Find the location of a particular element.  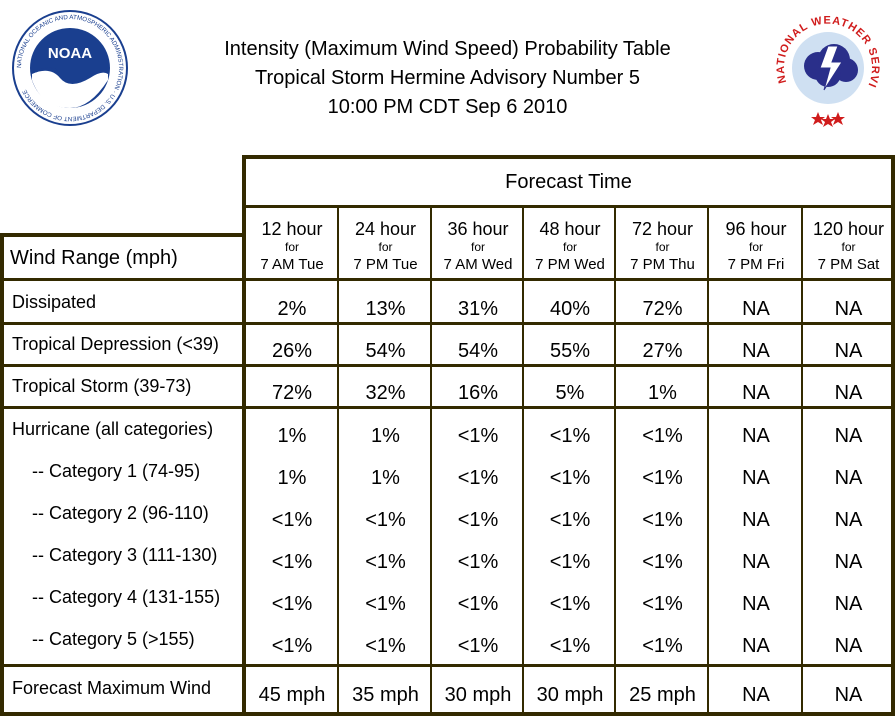

row-label: -- Category 3 (111-130) is located at coordinates (125, 555).